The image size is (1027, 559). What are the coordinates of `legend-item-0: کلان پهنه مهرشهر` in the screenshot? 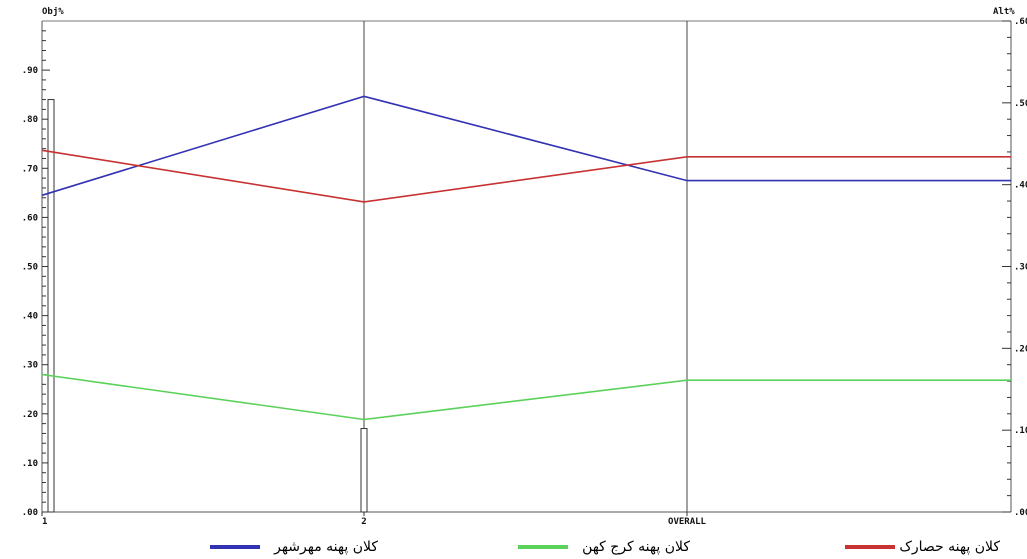 It's located at (253, 547).